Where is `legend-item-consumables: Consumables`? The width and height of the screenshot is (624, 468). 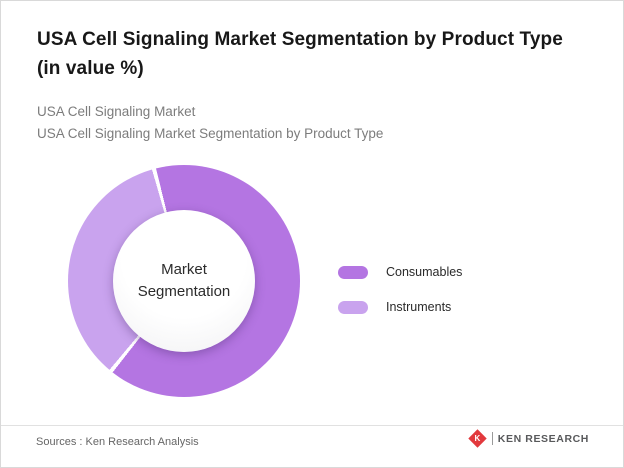 legend-item-consumables: Consumables is located at coordinates (400, 272).